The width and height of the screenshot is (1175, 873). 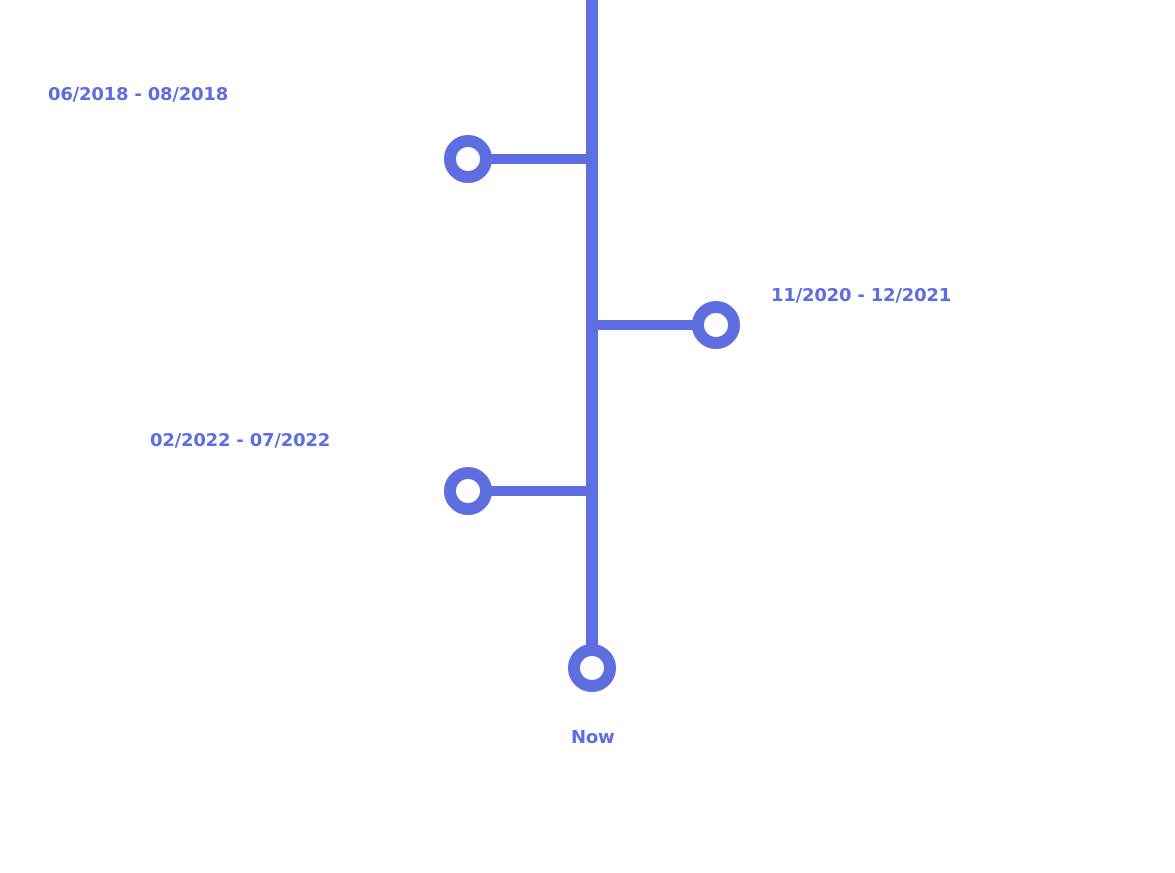 I want to click on timeline-spine, so click(x=592, y=326).